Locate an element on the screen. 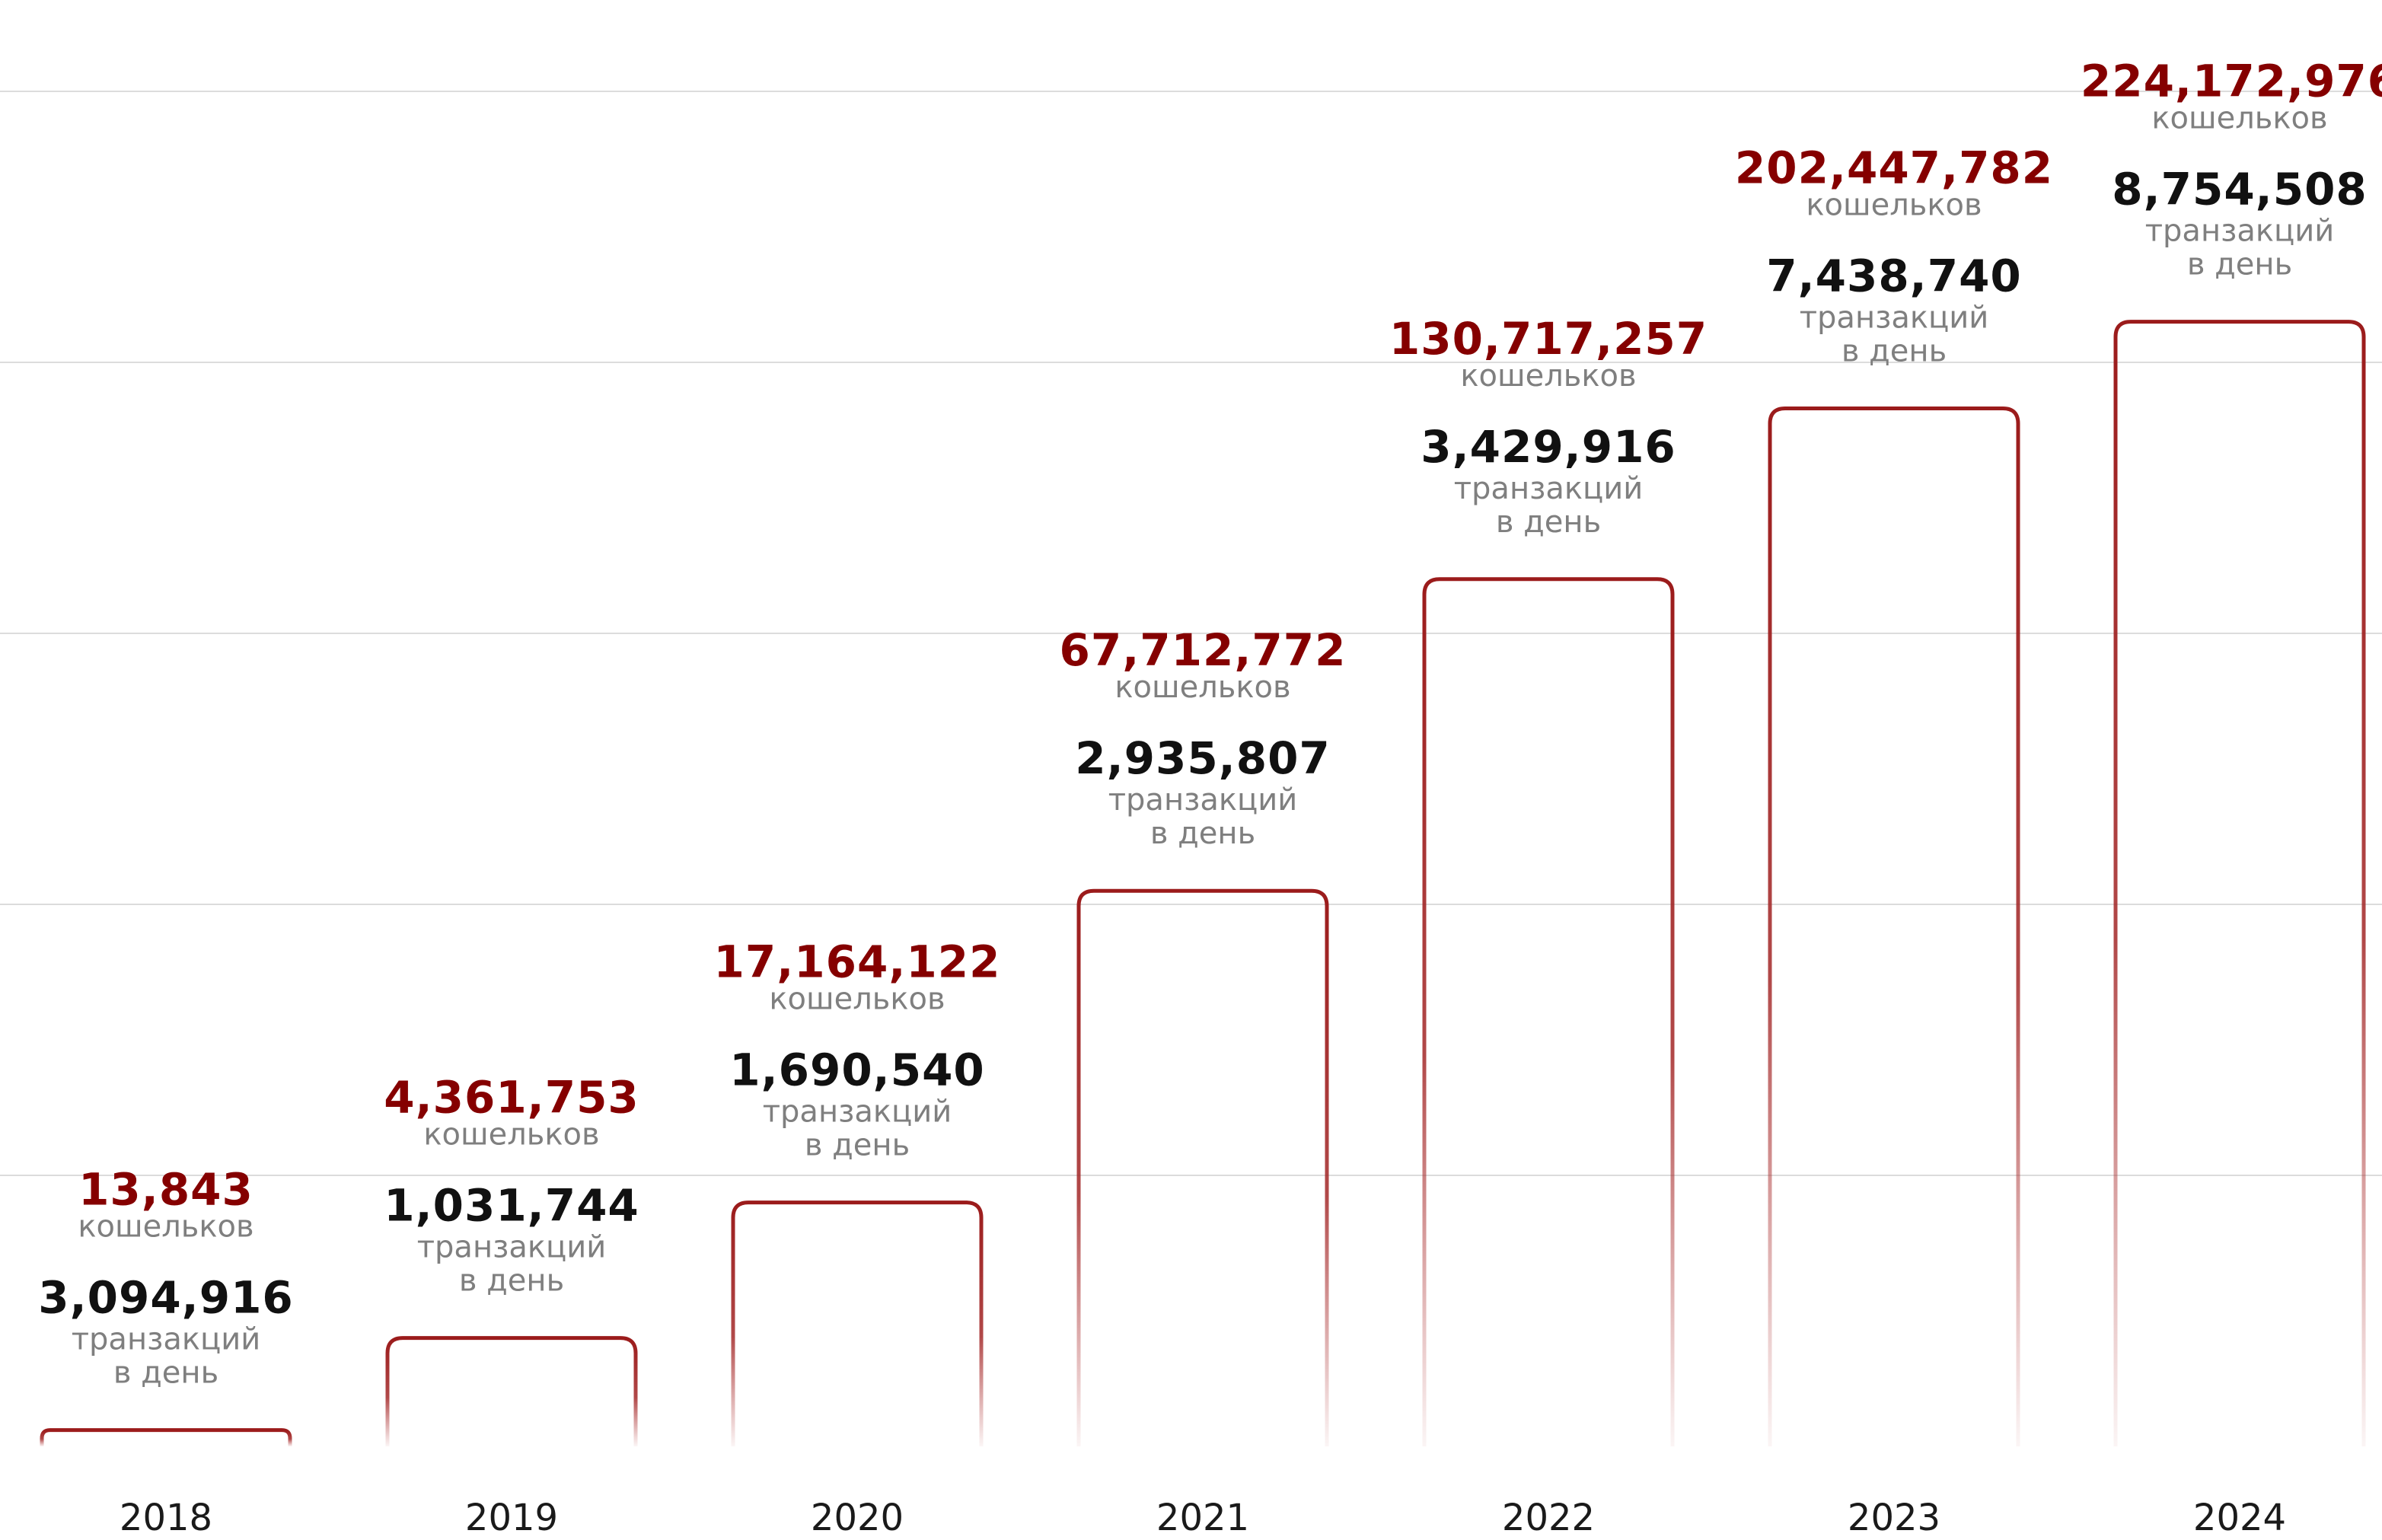  x-tick-label-2024: 2024 is located at coordinates (2239, 1518).